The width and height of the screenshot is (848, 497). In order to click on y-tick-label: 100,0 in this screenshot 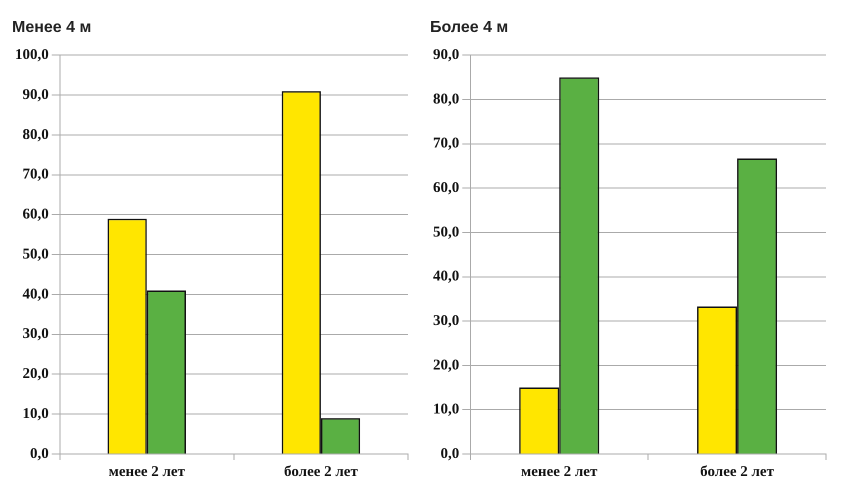, I will do `click(32, 55)`.